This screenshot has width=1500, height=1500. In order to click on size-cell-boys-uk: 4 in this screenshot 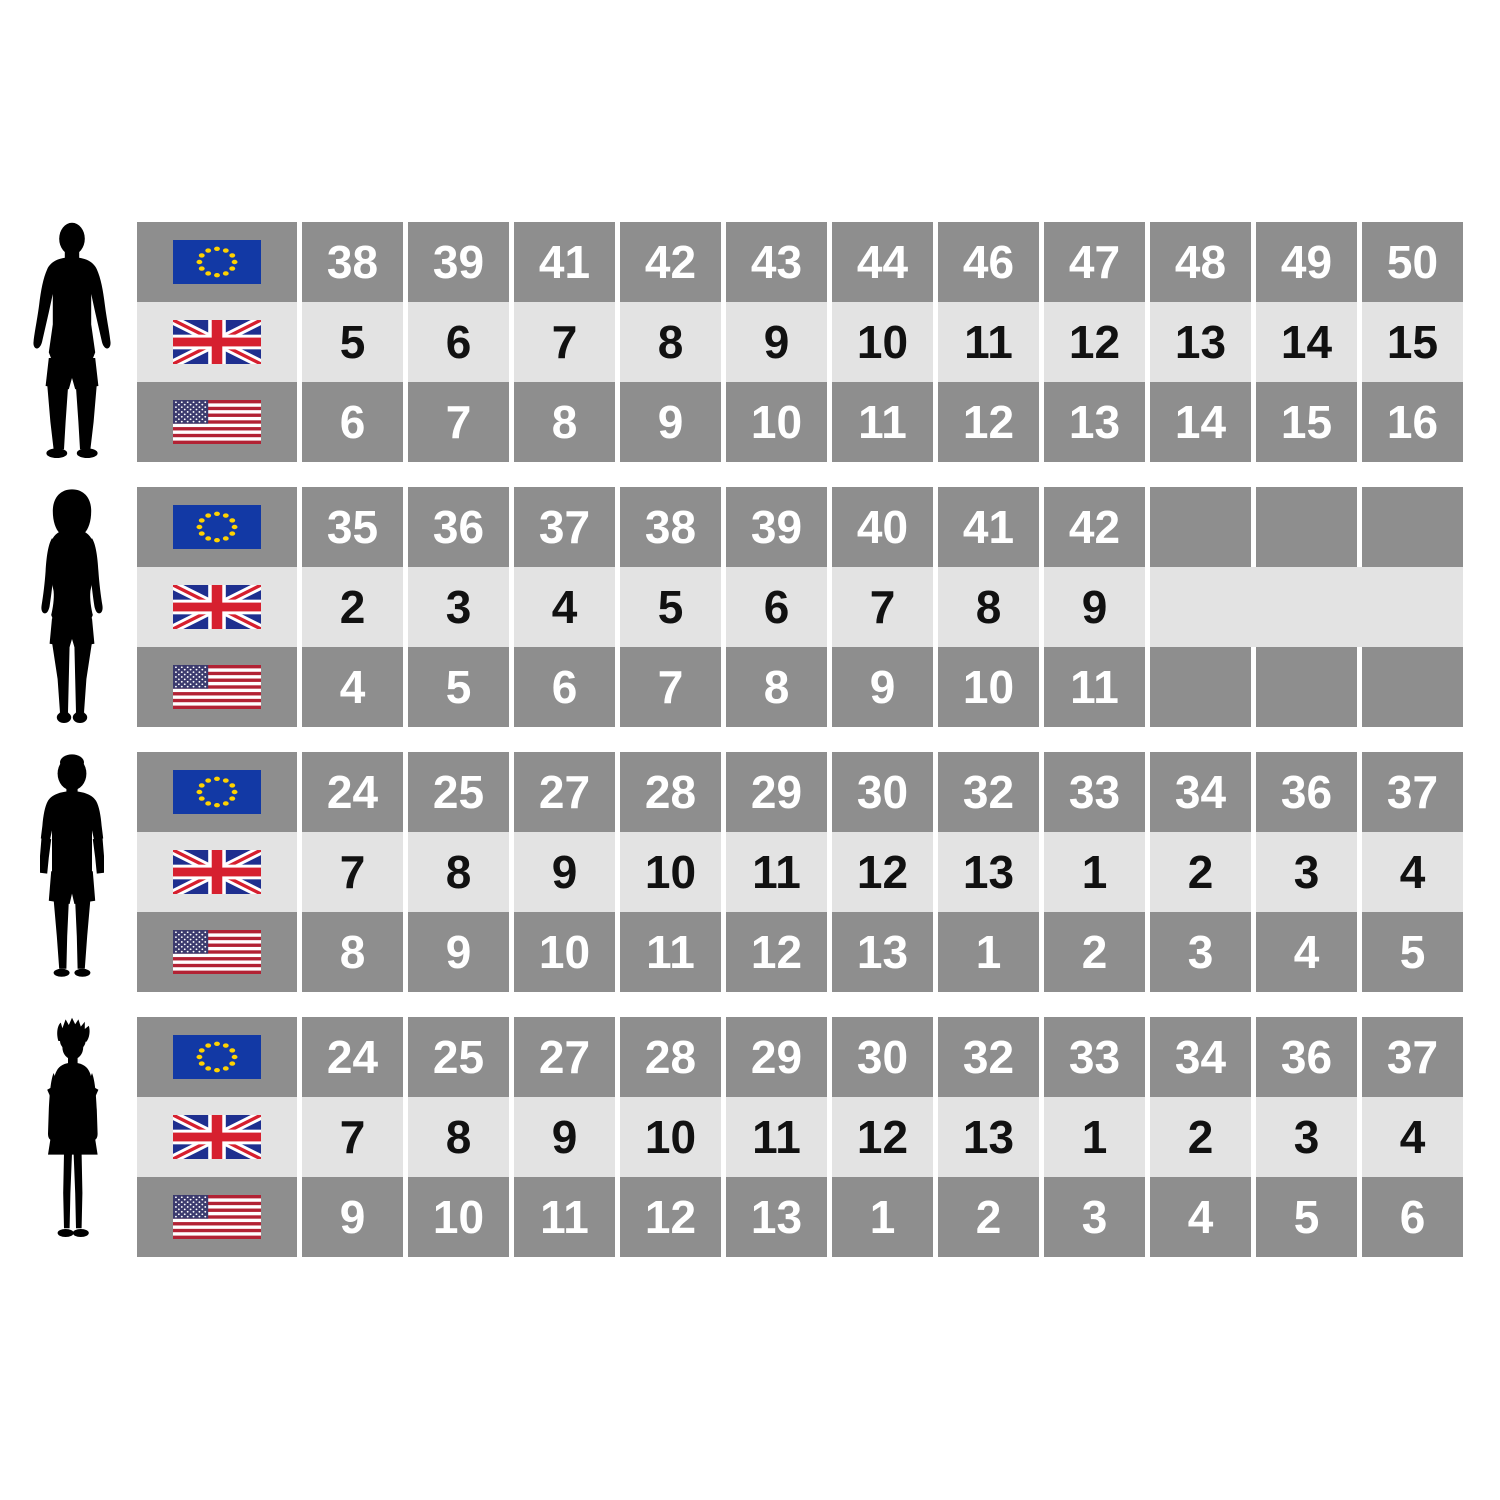, I will do `click(1412, 872)`.